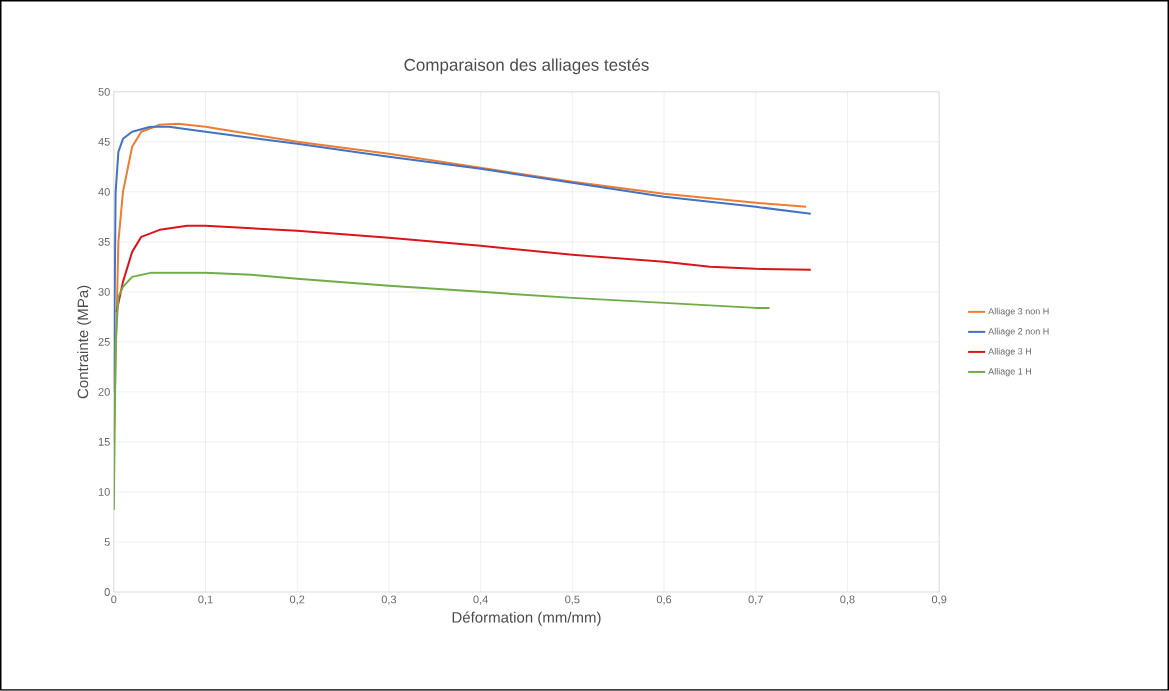 The height and width of the screenshot is (691, 1169). Describe the element at coordinates (104, 142) in the screenshot. I see `y-tick-label: 45` at that location.